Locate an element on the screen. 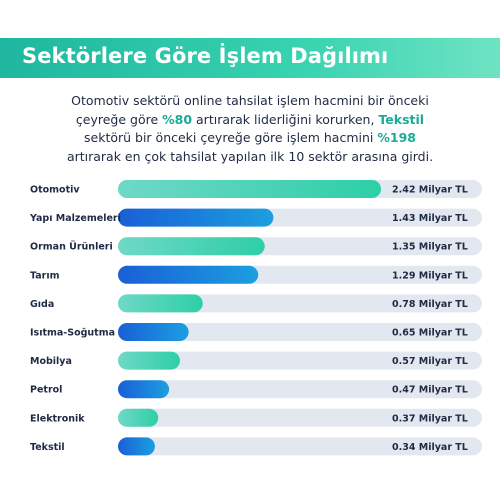 The height and width of the screenshot is (500, 500). intro-part-2: artırarak liderliğini korurken, is located at coordinates (285, 119).